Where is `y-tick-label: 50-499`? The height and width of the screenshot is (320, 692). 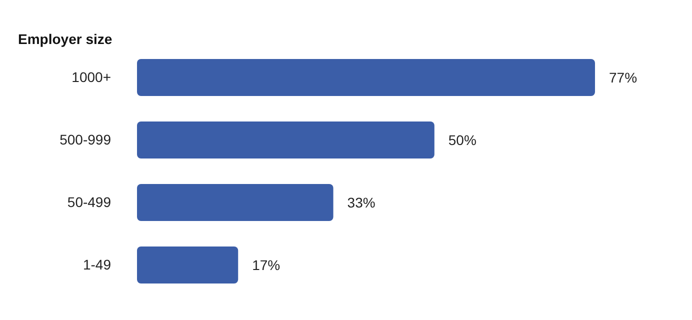
y-tick-label: 50-499 is located at coordinates (89, 202).